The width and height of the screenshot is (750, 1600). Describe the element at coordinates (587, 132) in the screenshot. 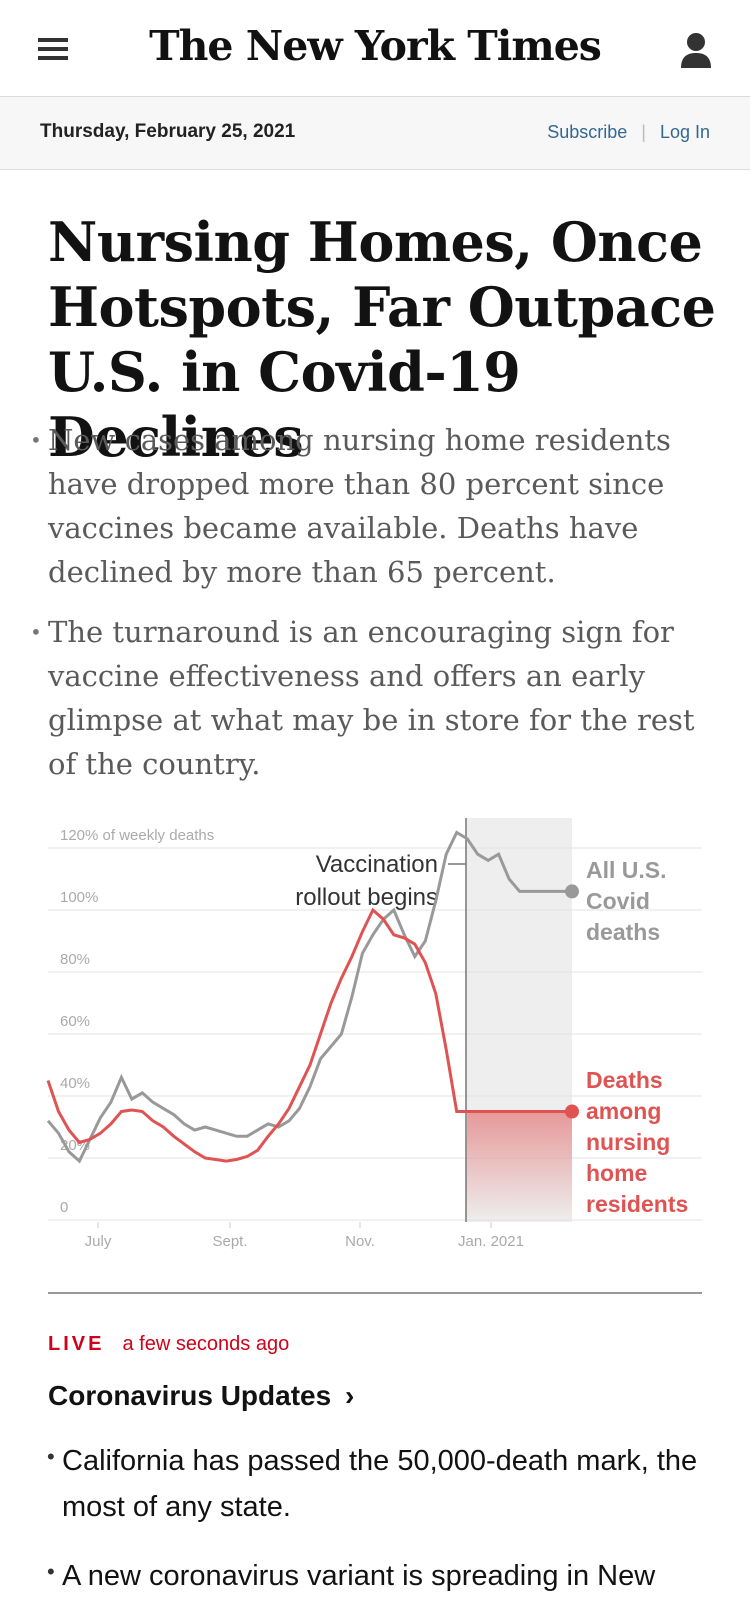

I see `subscribe-link: Subscribe` at that location.